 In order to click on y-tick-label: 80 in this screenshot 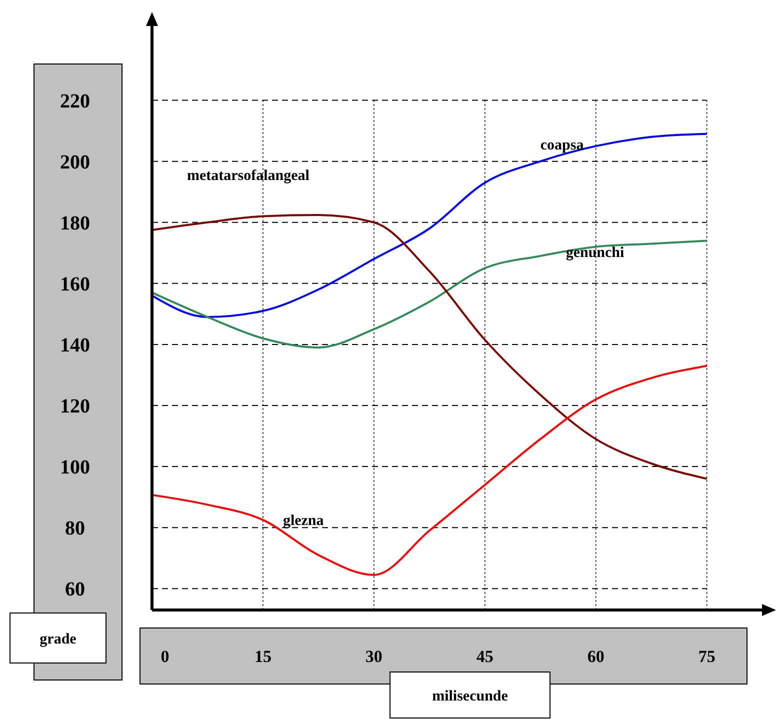, I will do `click(75, 529)`.